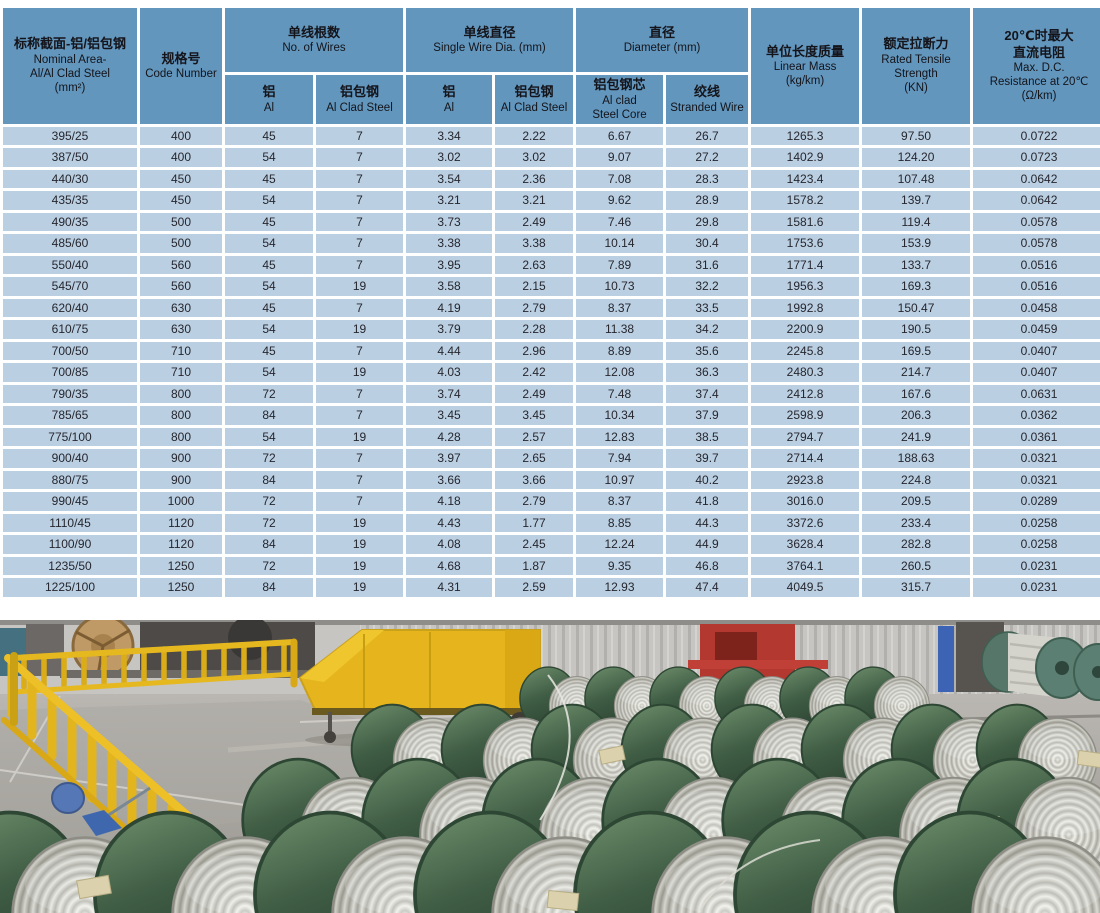  Describe the element at coordinates (707, 200) in the screenshot. I see `table-cell: 28.9` at that location.